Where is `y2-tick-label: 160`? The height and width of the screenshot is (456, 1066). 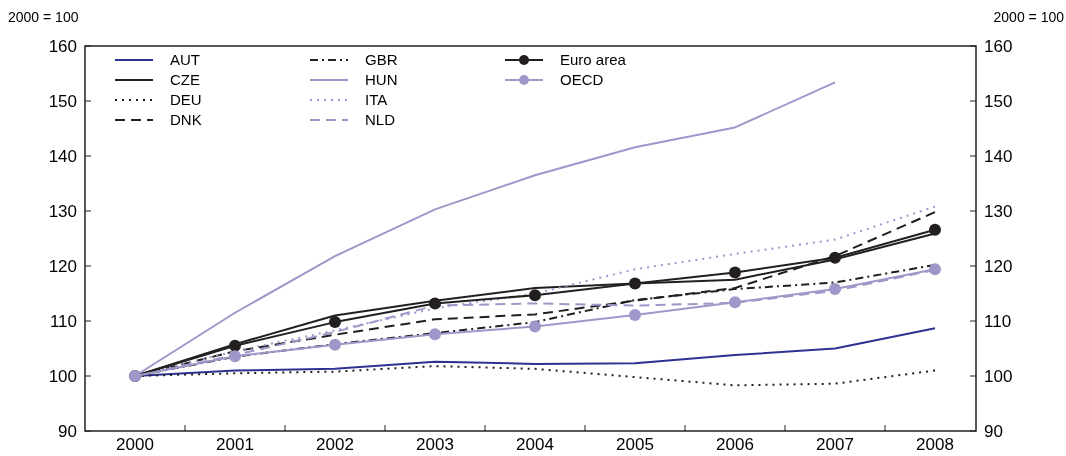
y2-tick-label: 160 is located at coordinates (998, 46).